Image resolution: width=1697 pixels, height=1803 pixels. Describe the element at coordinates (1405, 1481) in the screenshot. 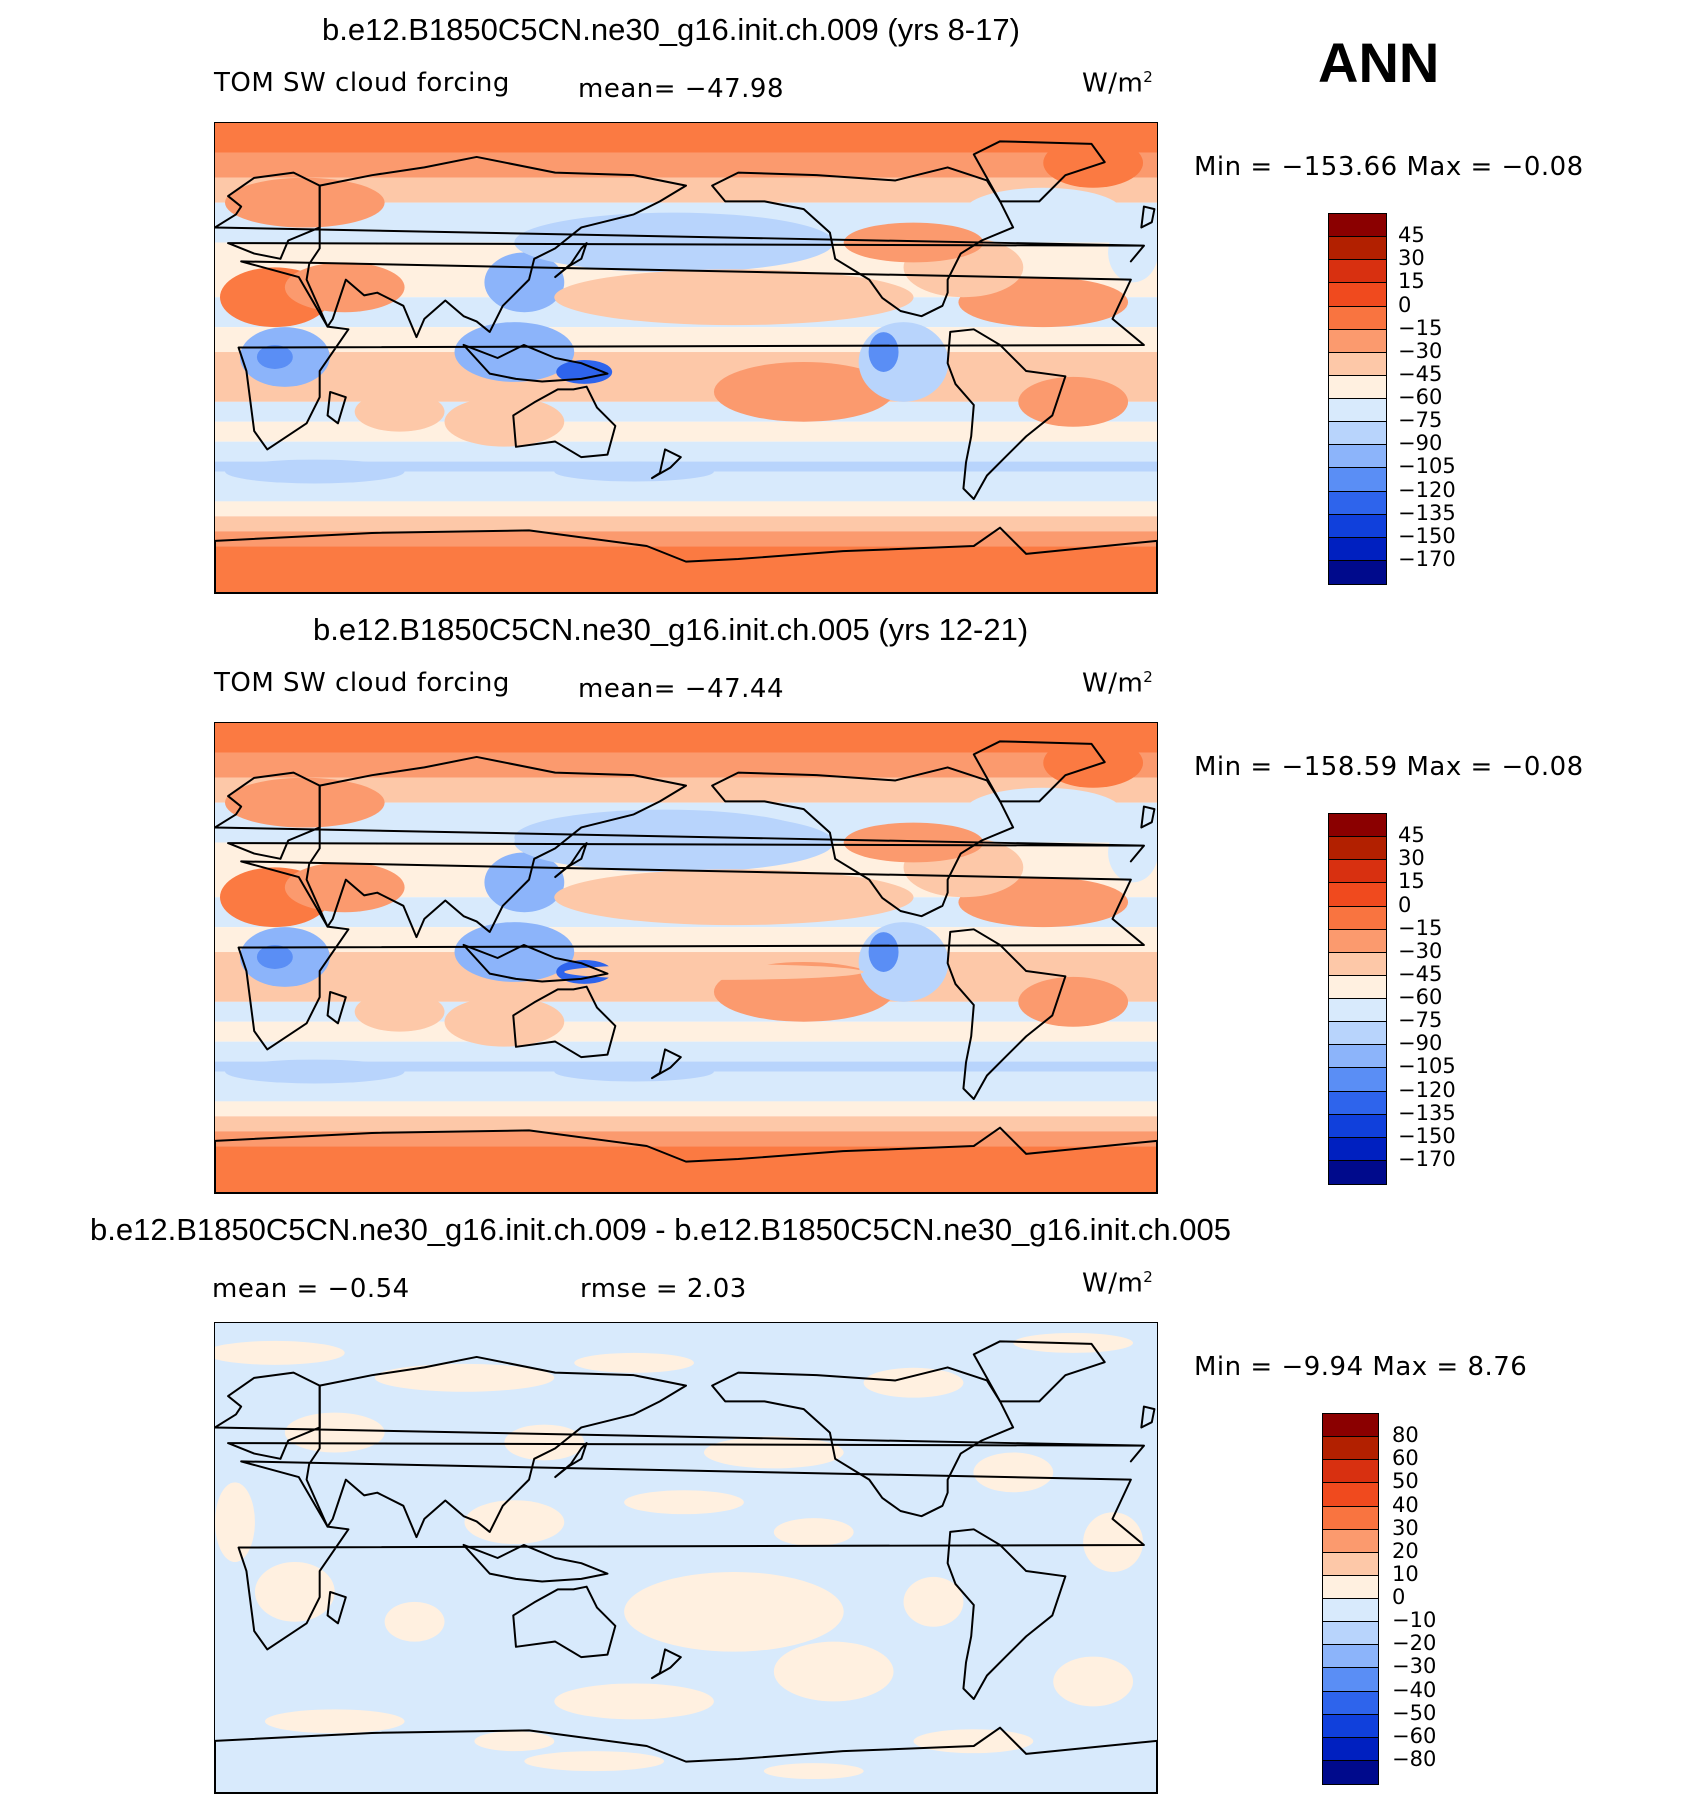

I see `colorbar-label: 50` at that location.